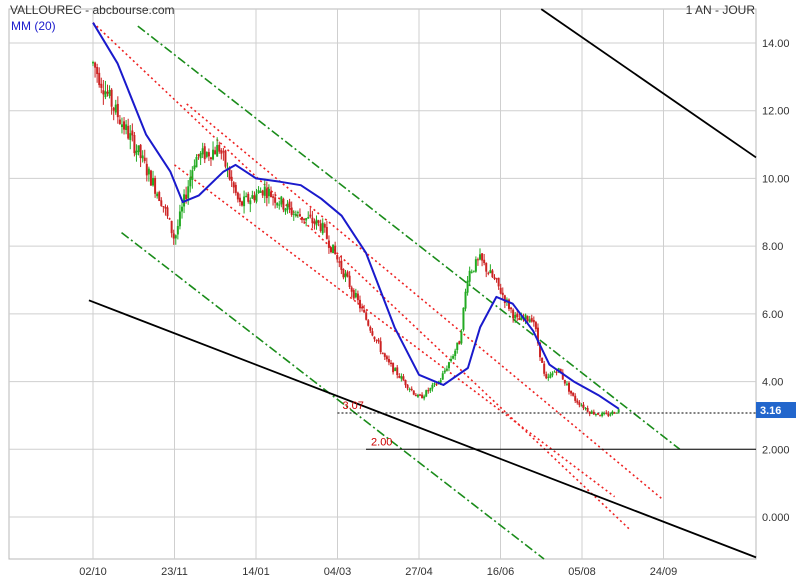  Describe the element at coordinates (174, 572) in the screenshot. I see `x-tick-label: 23/11` at that location.